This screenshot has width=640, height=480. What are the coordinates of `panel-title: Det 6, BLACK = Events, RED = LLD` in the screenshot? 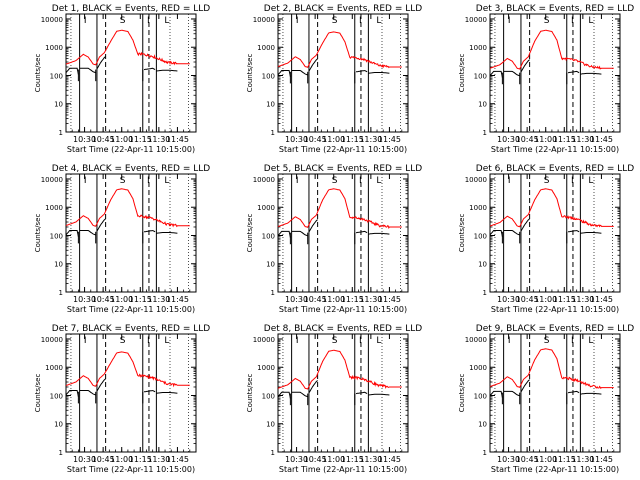 It's located at (555, 169).